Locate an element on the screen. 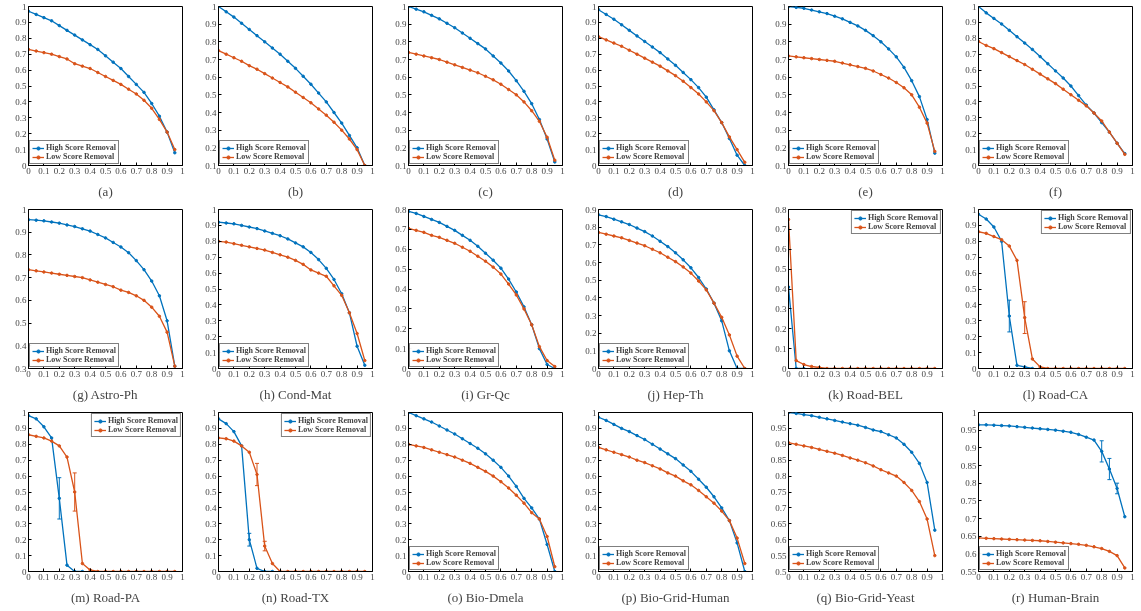 This screenshot has width=1141, height=611. y-tick-label: 0.1 is located at coordinates (401, 555).